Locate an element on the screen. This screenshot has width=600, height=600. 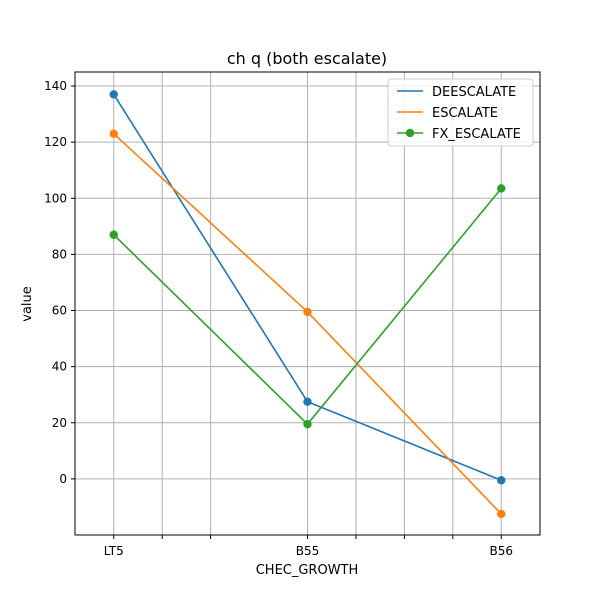
y-axis: 0 20 40 60 80 100 120 140 is located at coordinates (59, 282).